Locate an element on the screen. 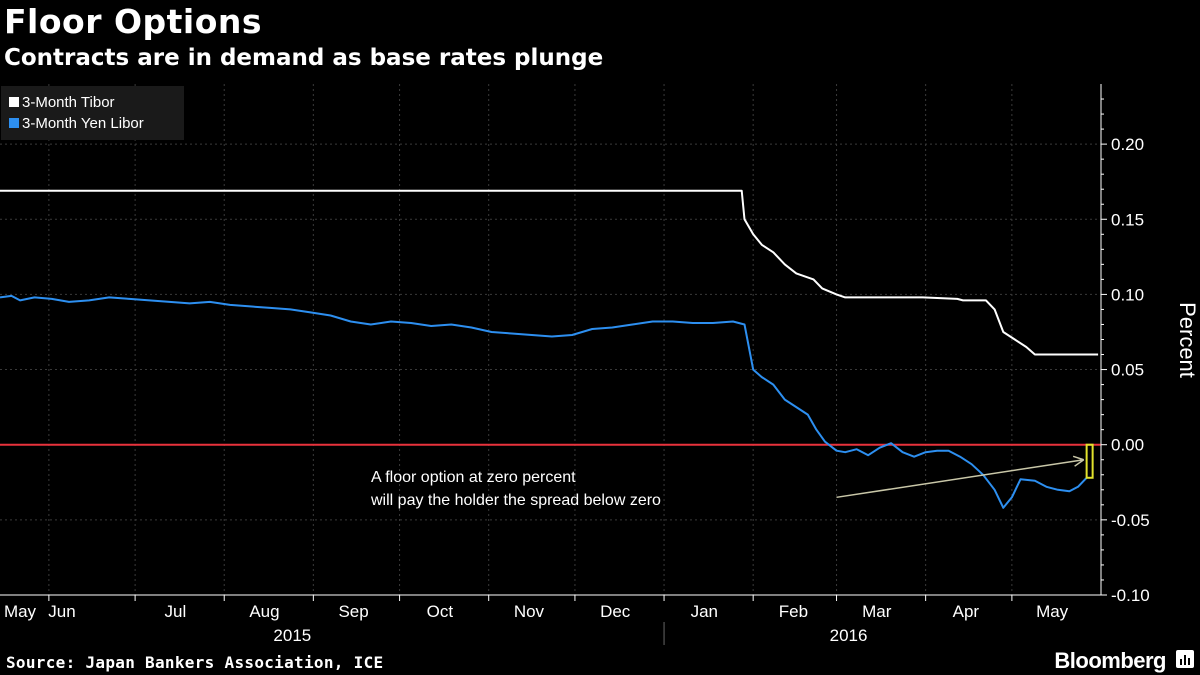 Image resolution: width=1200 pixels, height=675 pixels. year-label: 2015 is located at coordinates (292, 635).